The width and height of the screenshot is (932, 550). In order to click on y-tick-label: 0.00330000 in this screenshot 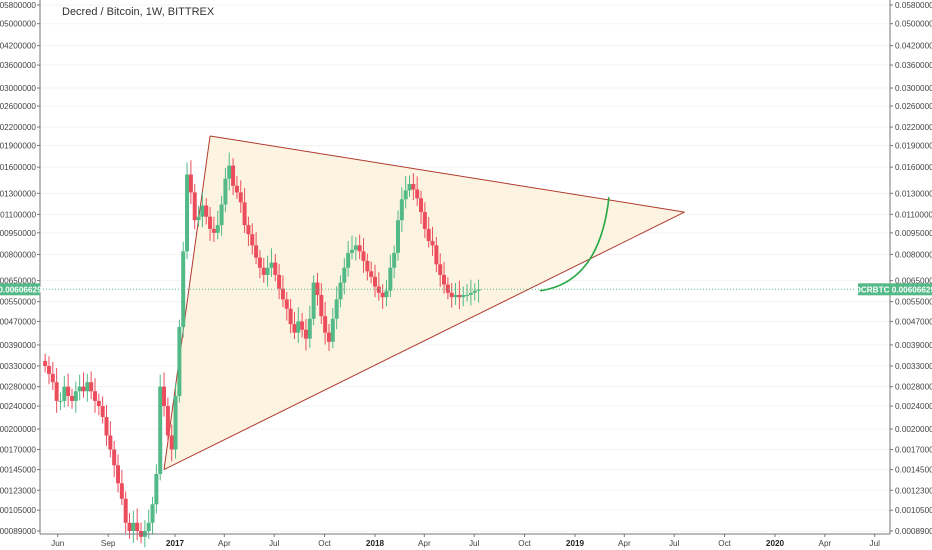, I will do `click(18, 366)`.